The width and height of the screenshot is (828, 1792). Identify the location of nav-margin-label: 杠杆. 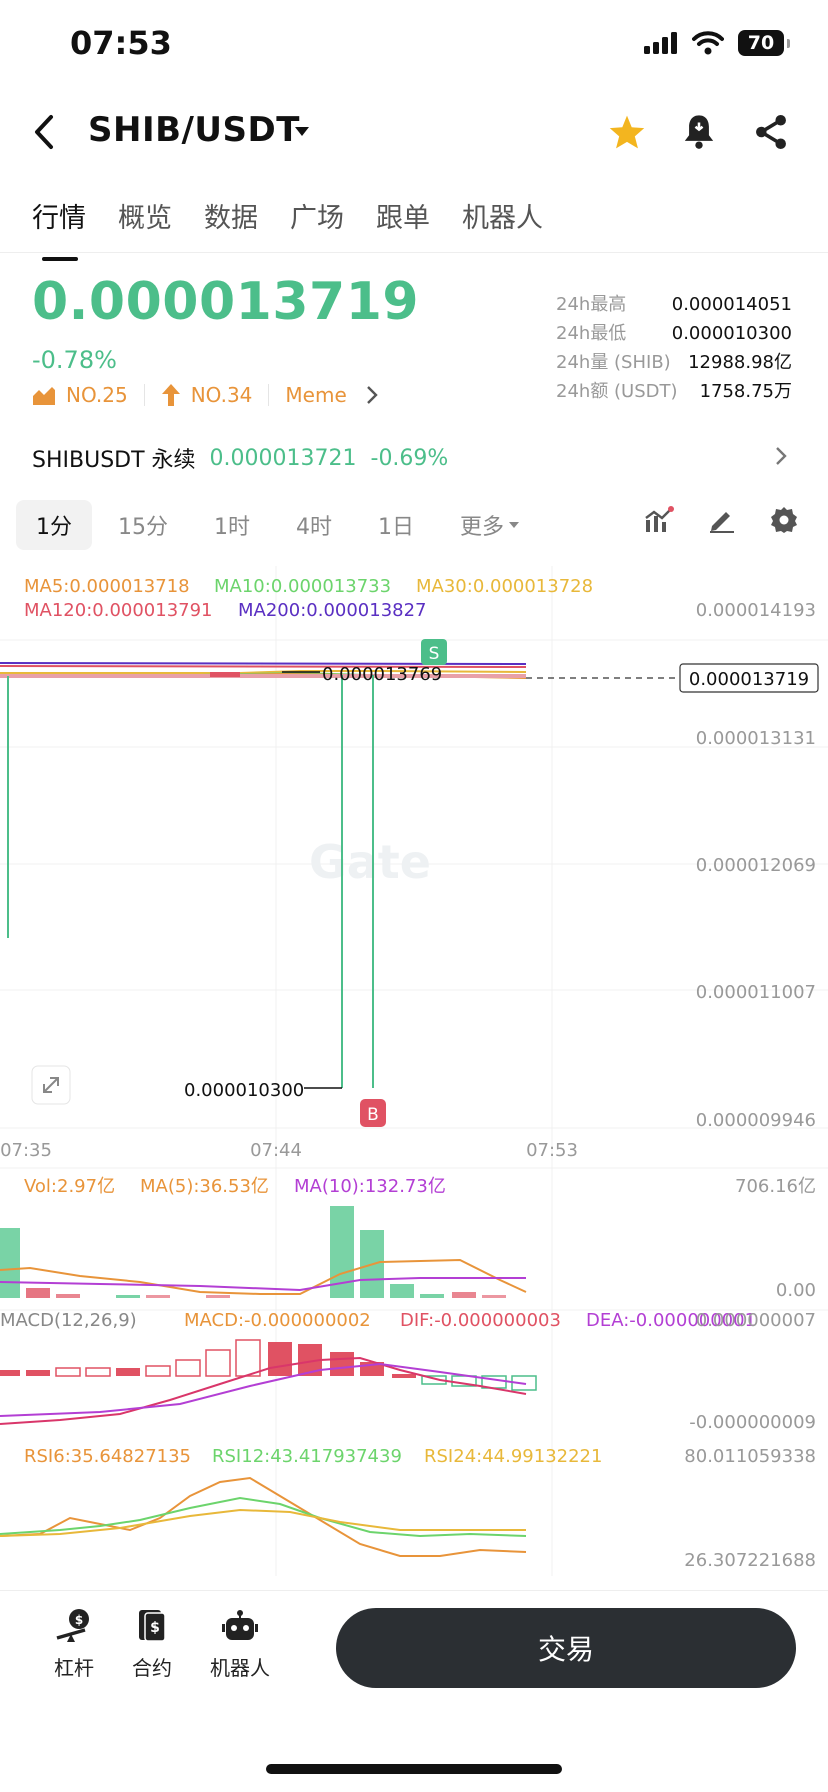
(74, 1668).